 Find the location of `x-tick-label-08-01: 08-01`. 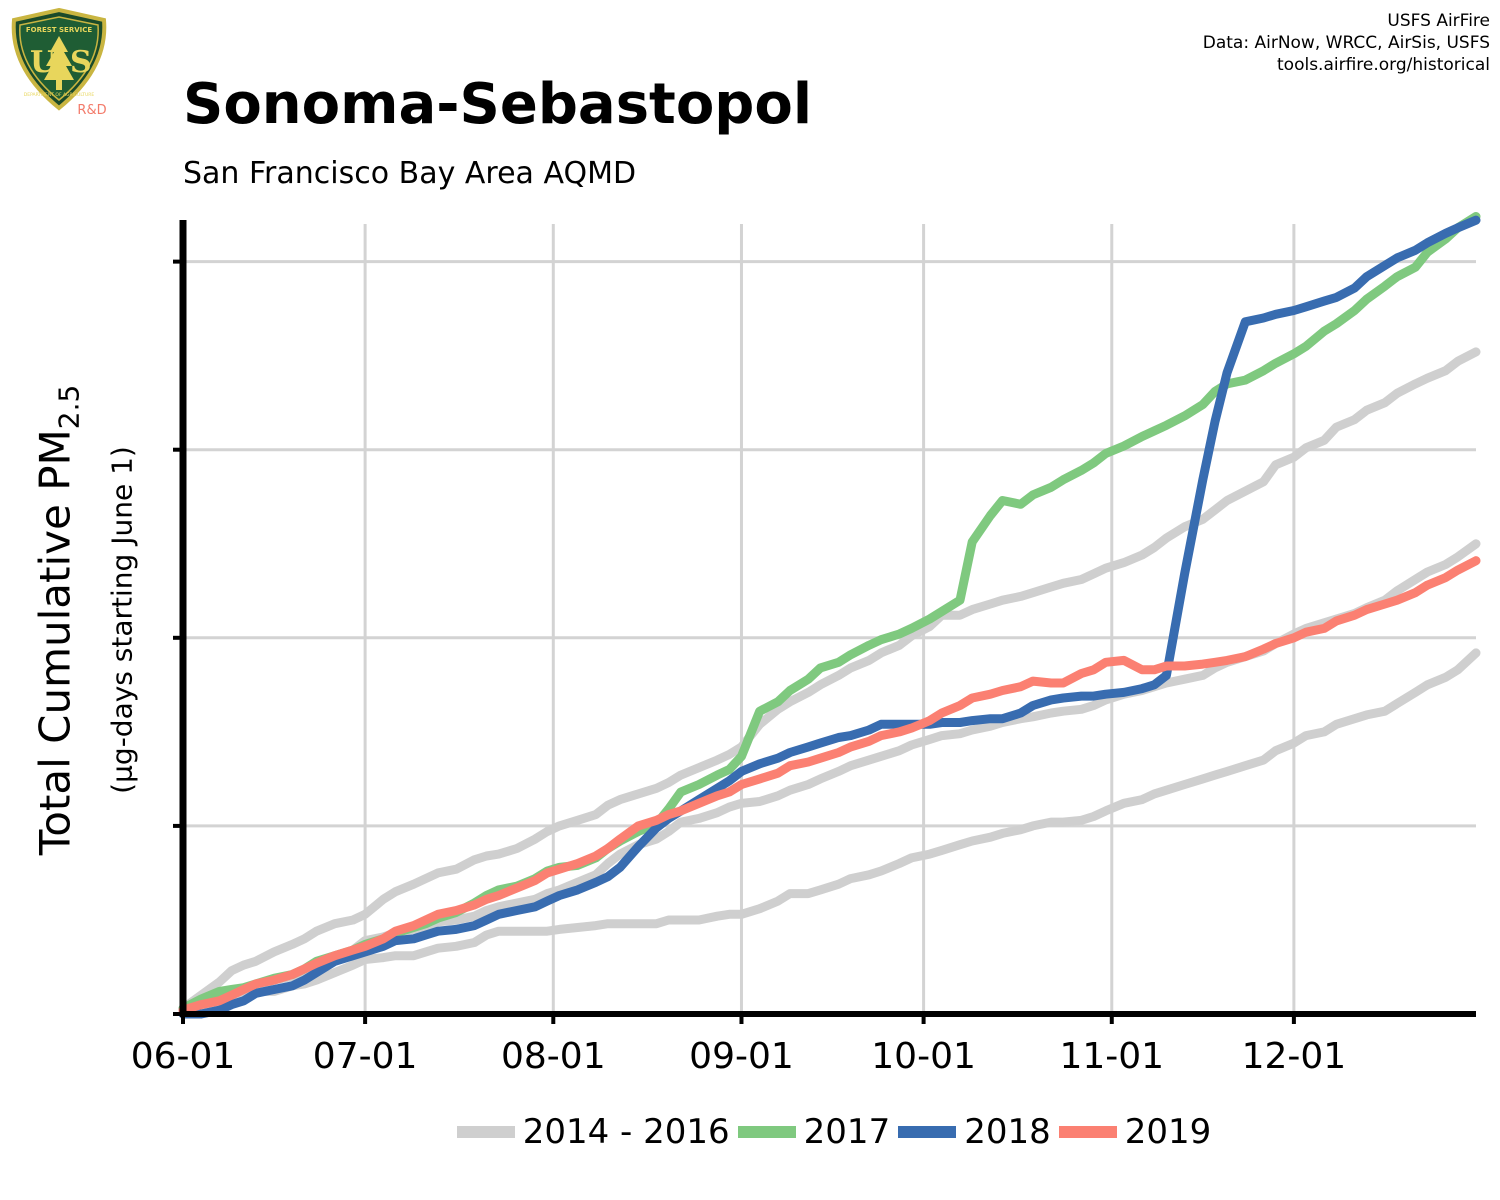

x-tick-label-08-01: 08-01 is located at coordinates (553, 1056).